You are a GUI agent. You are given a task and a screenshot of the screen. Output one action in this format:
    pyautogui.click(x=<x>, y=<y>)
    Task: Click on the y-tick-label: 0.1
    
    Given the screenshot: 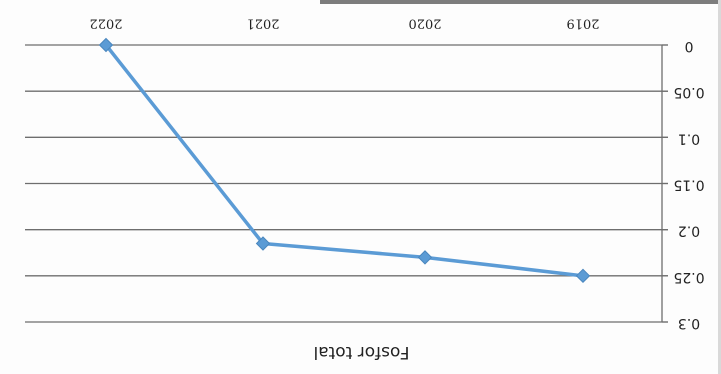 What is the action you would take?
    pyautogui.click(x=689, y=138)
    